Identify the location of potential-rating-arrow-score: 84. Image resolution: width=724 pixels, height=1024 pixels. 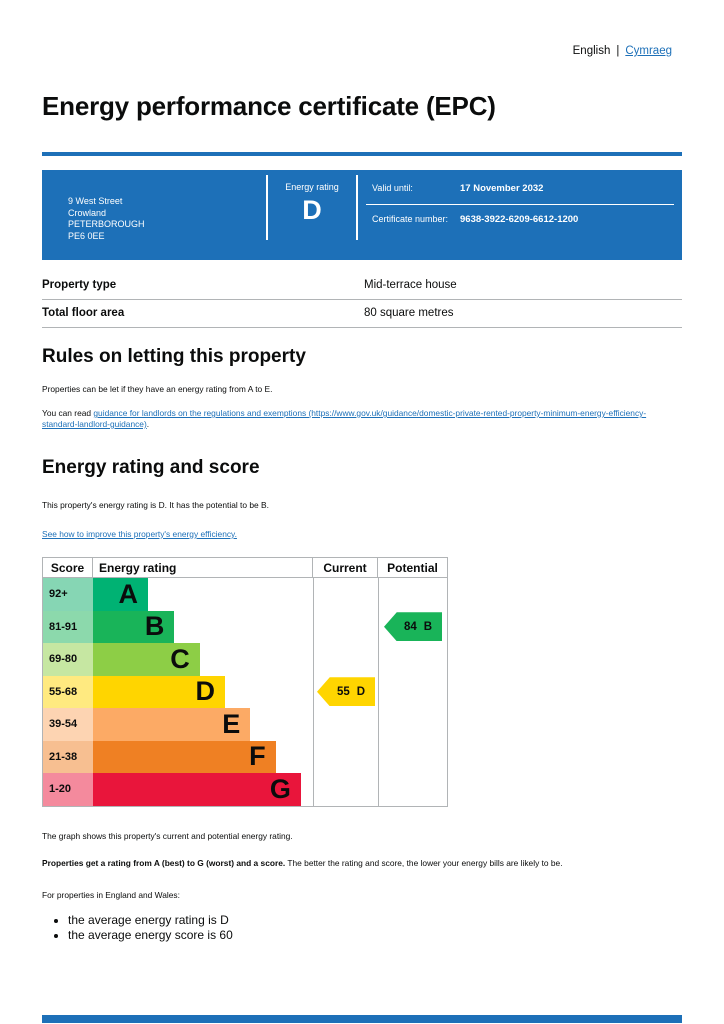
(410, 626).